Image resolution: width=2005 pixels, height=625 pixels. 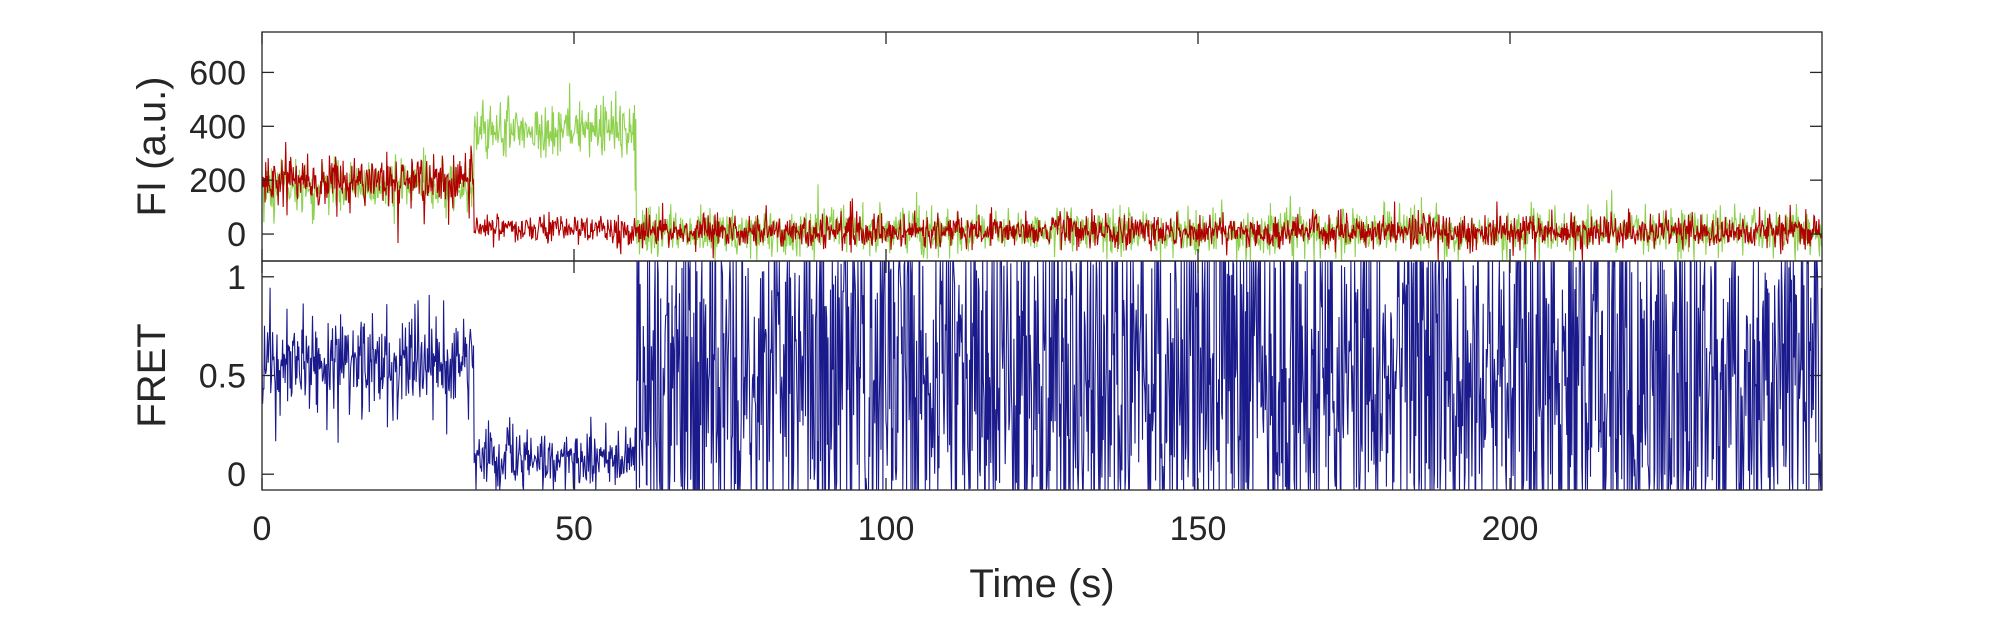 I want to click on fret-x-tick-label: 0, so click(x=262, y=529).